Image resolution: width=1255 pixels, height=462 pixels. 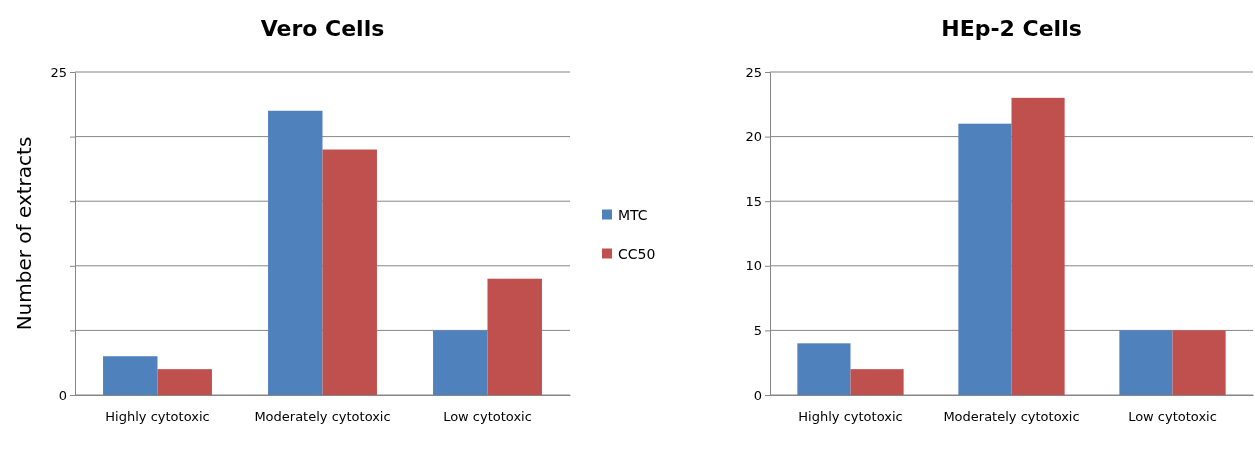 What do you see at coordinates (753, 266) in the screenshot?
I see `y-tick-label: 10` at bounding box center [753, 266].